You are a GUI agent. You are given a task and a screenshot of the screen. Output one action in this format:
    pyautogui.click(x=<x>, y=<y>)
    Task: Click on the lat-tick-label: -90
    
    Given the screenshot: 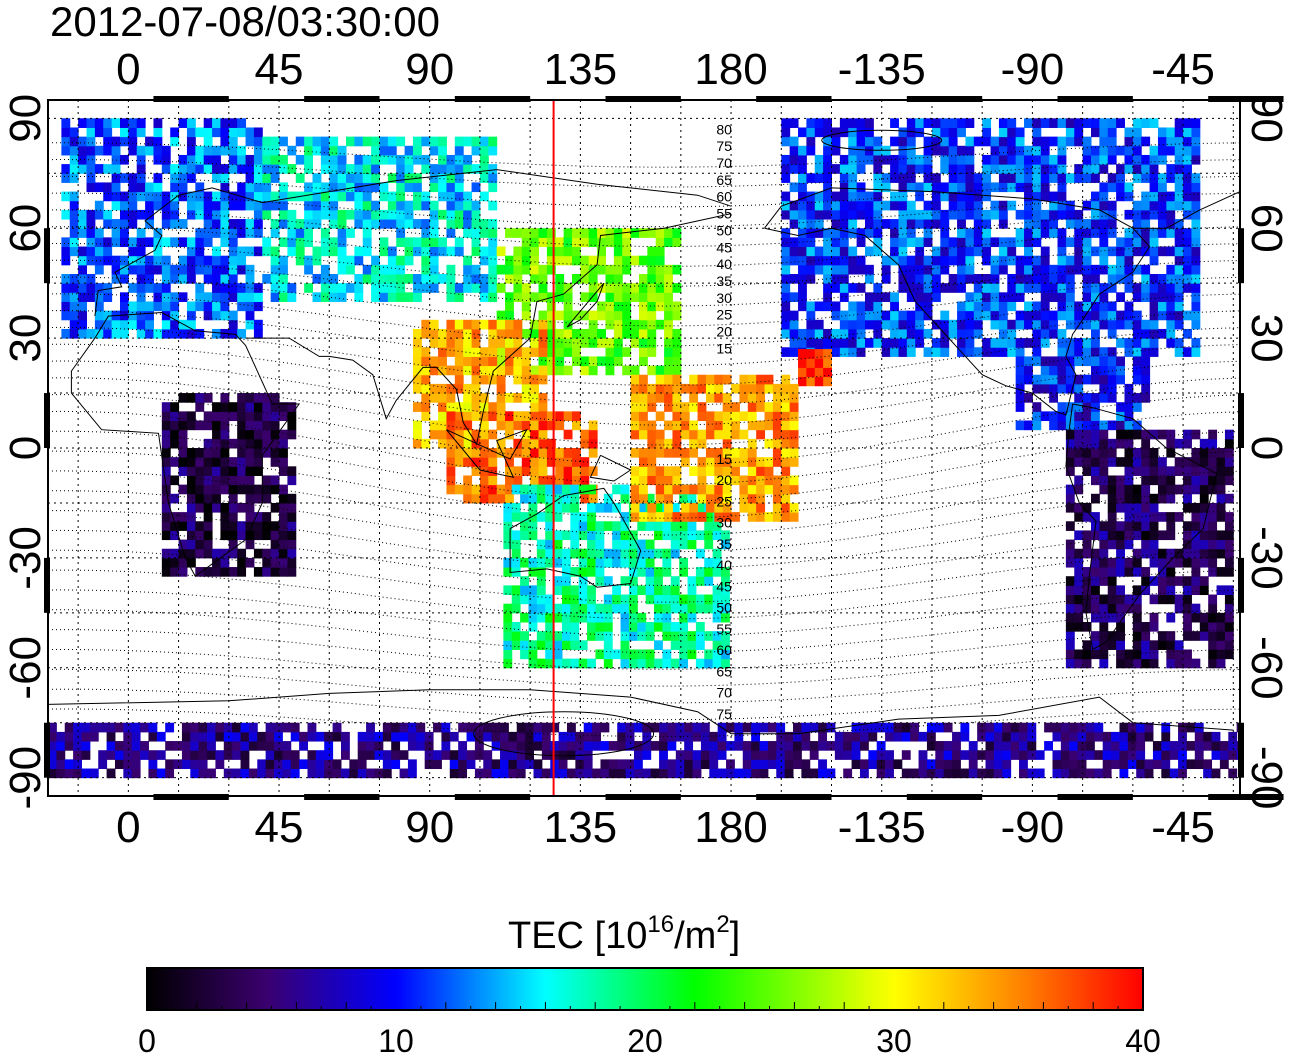 What is the action you would take?
    pyautogui.click(x=25, y=778)
    